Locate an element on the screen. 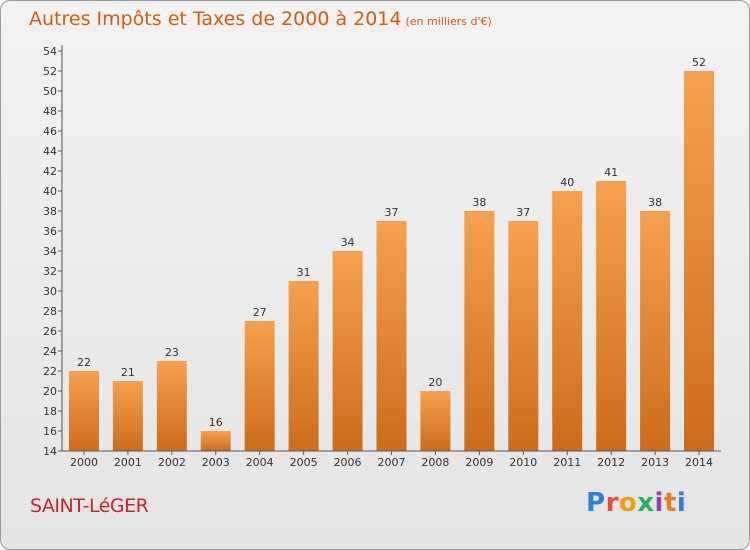 The image size is (750, 550). logo-letter-4: i is located at coordinates (659, 503).